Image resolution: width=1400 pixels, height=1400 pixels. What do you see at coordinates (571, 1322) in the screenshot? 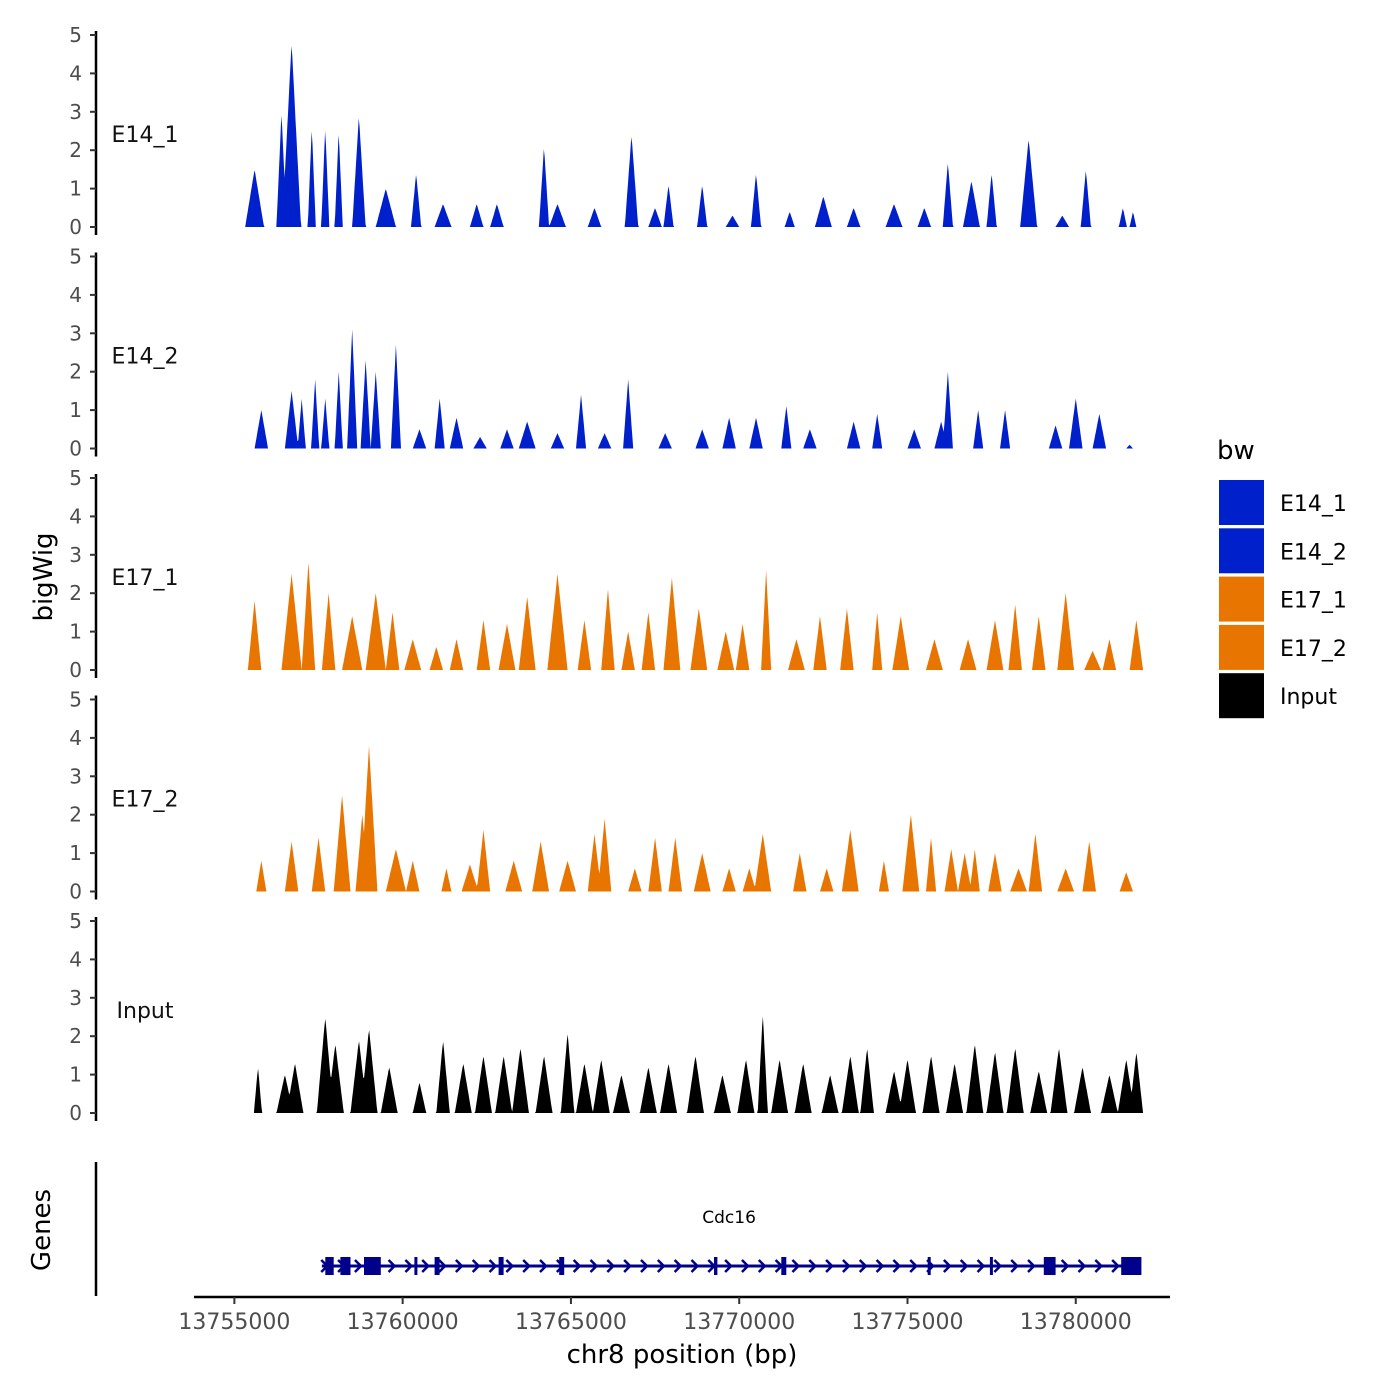
I see `x-tick-label: 13765000` at bounding box center [571, 1322].